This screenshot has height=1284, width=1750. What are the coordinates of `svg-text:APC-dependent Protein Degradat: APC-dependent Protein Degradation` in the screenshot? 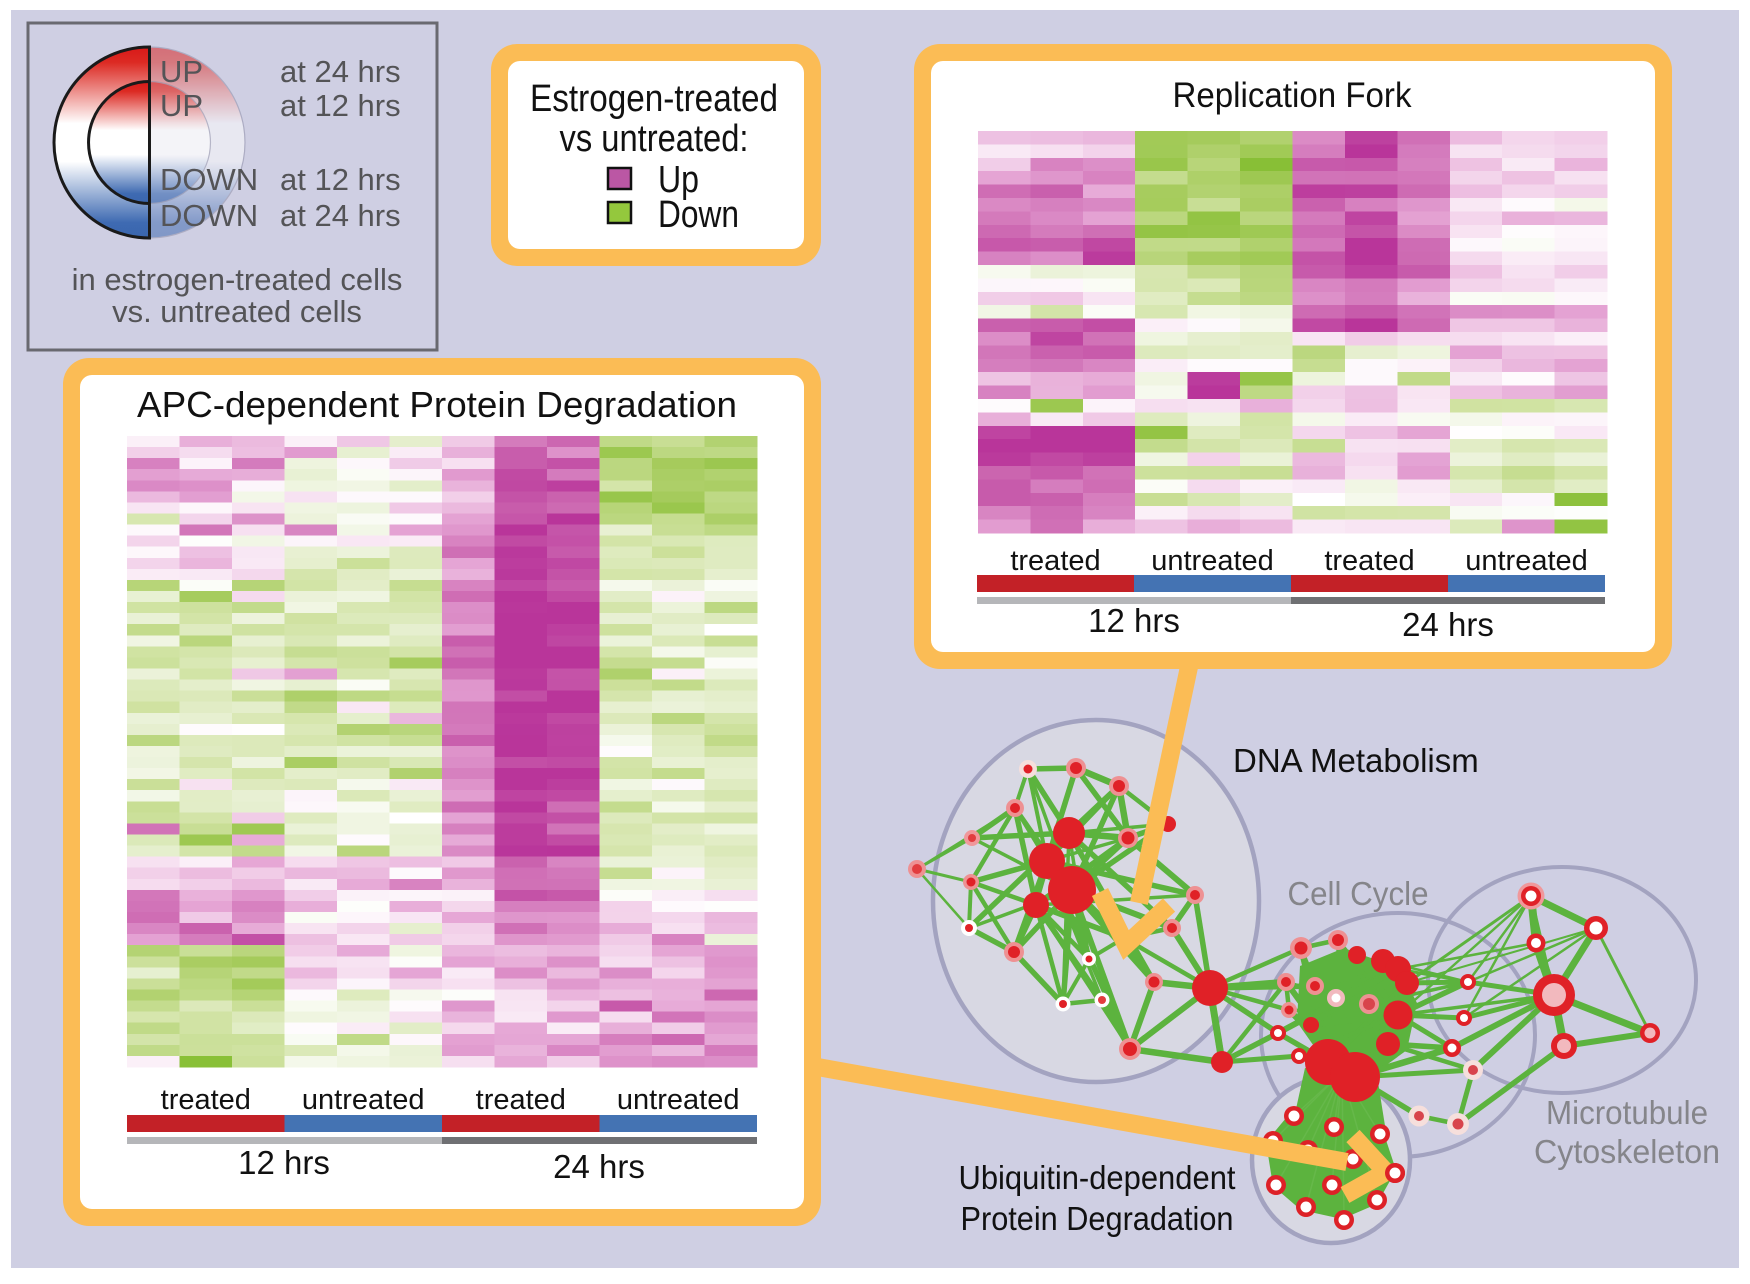 It's located at (437, 404).